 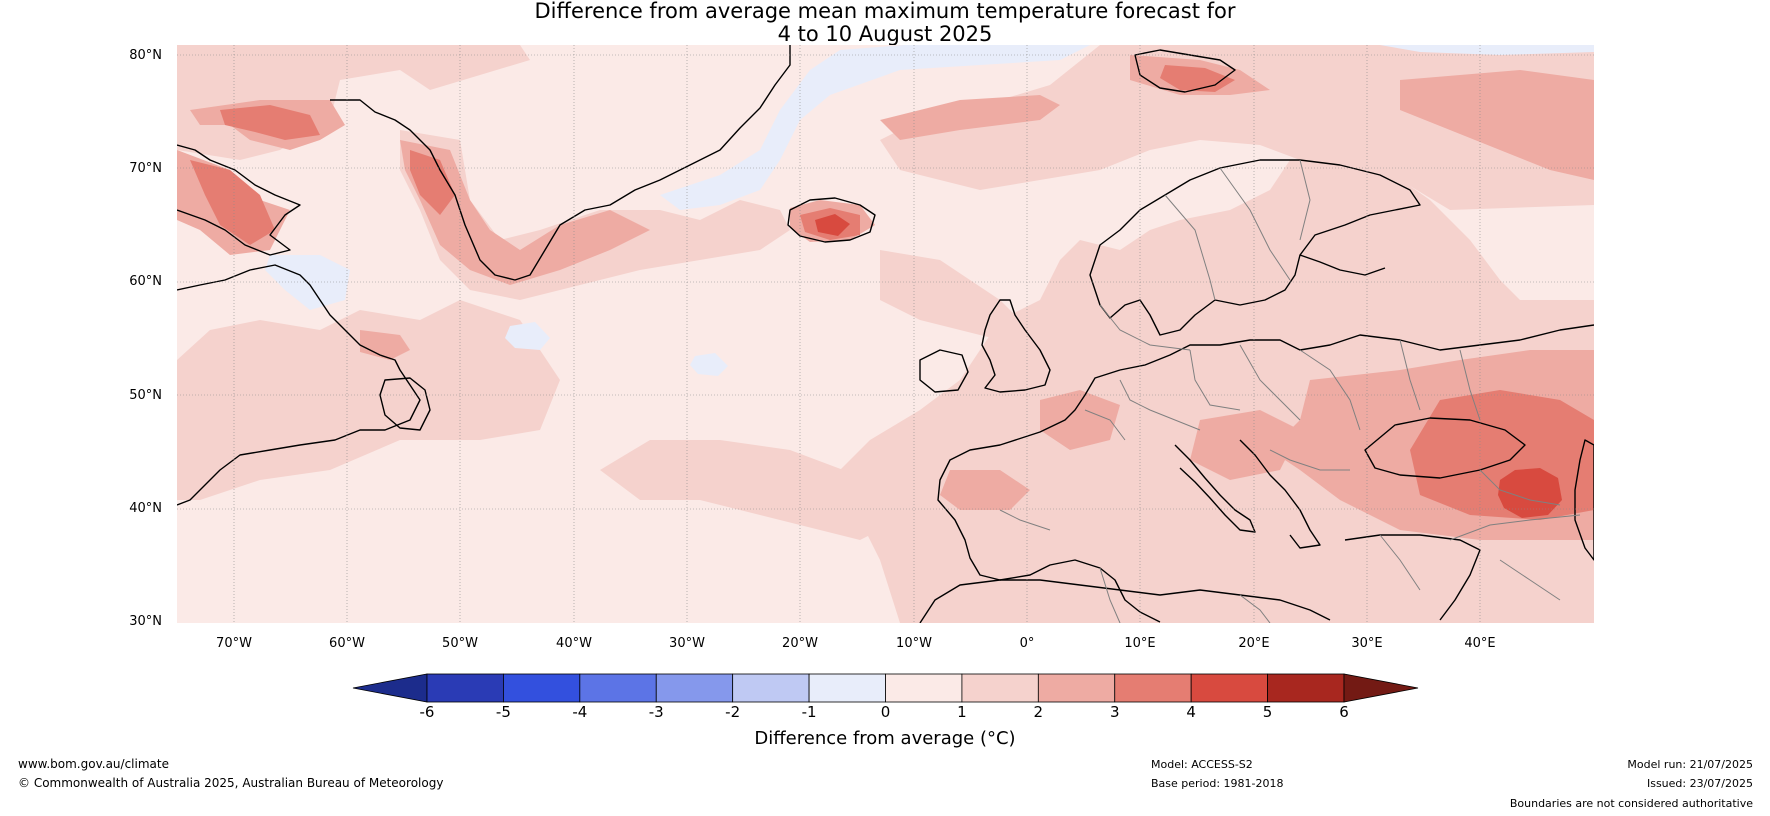 What do you see at coordinates (503, 712) in the screenshot?
I see `colorbar-tick: -5` at bounding box center [503, 712].